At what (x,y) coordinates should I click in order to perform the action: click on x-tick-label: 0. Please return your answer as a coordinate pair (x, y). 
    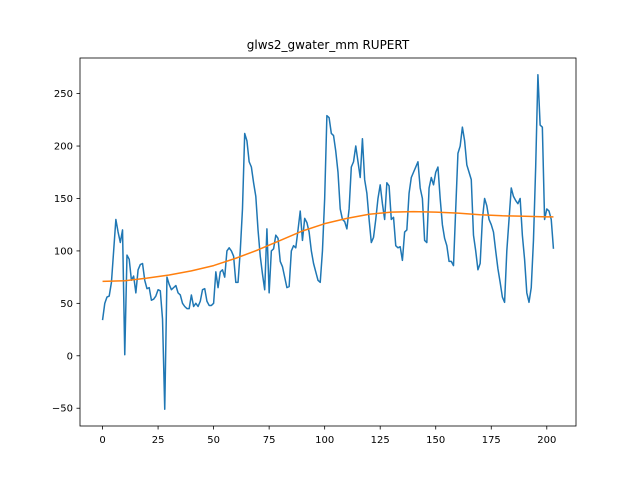
    Looking at the image, I should click on (102, 440).